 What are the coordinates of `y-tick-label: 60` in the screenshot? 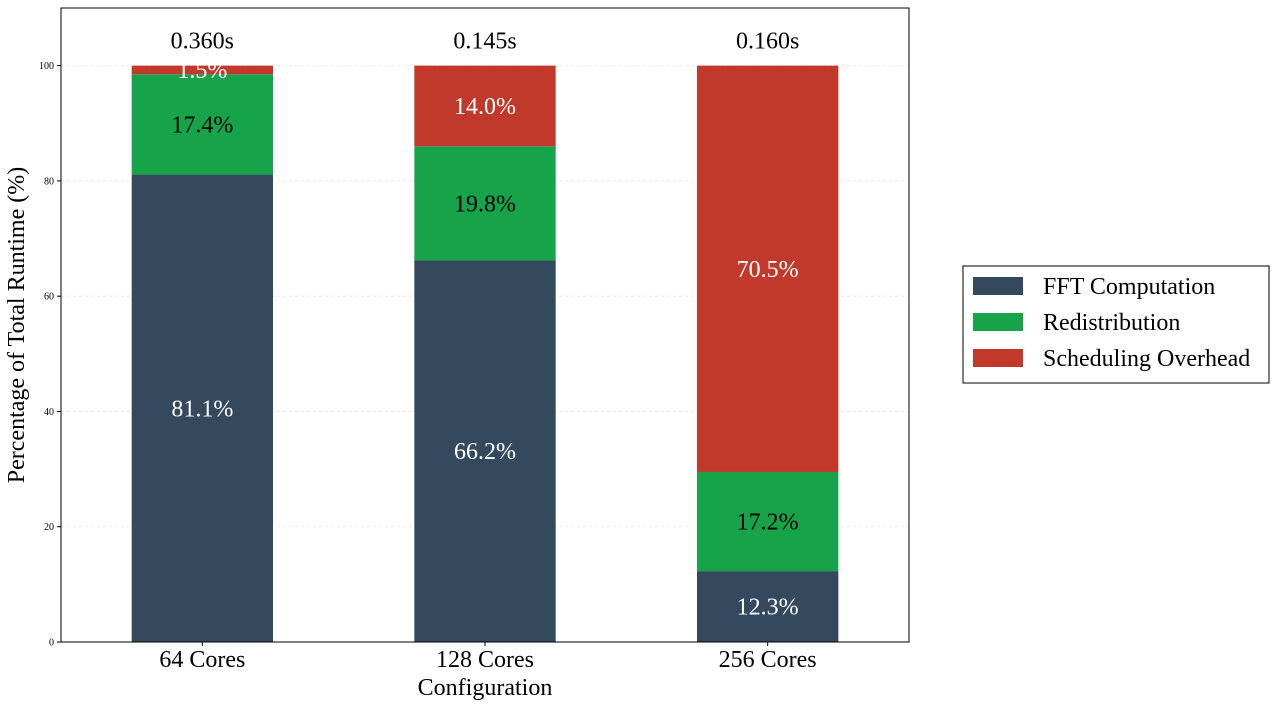 It's located at (49, 297).